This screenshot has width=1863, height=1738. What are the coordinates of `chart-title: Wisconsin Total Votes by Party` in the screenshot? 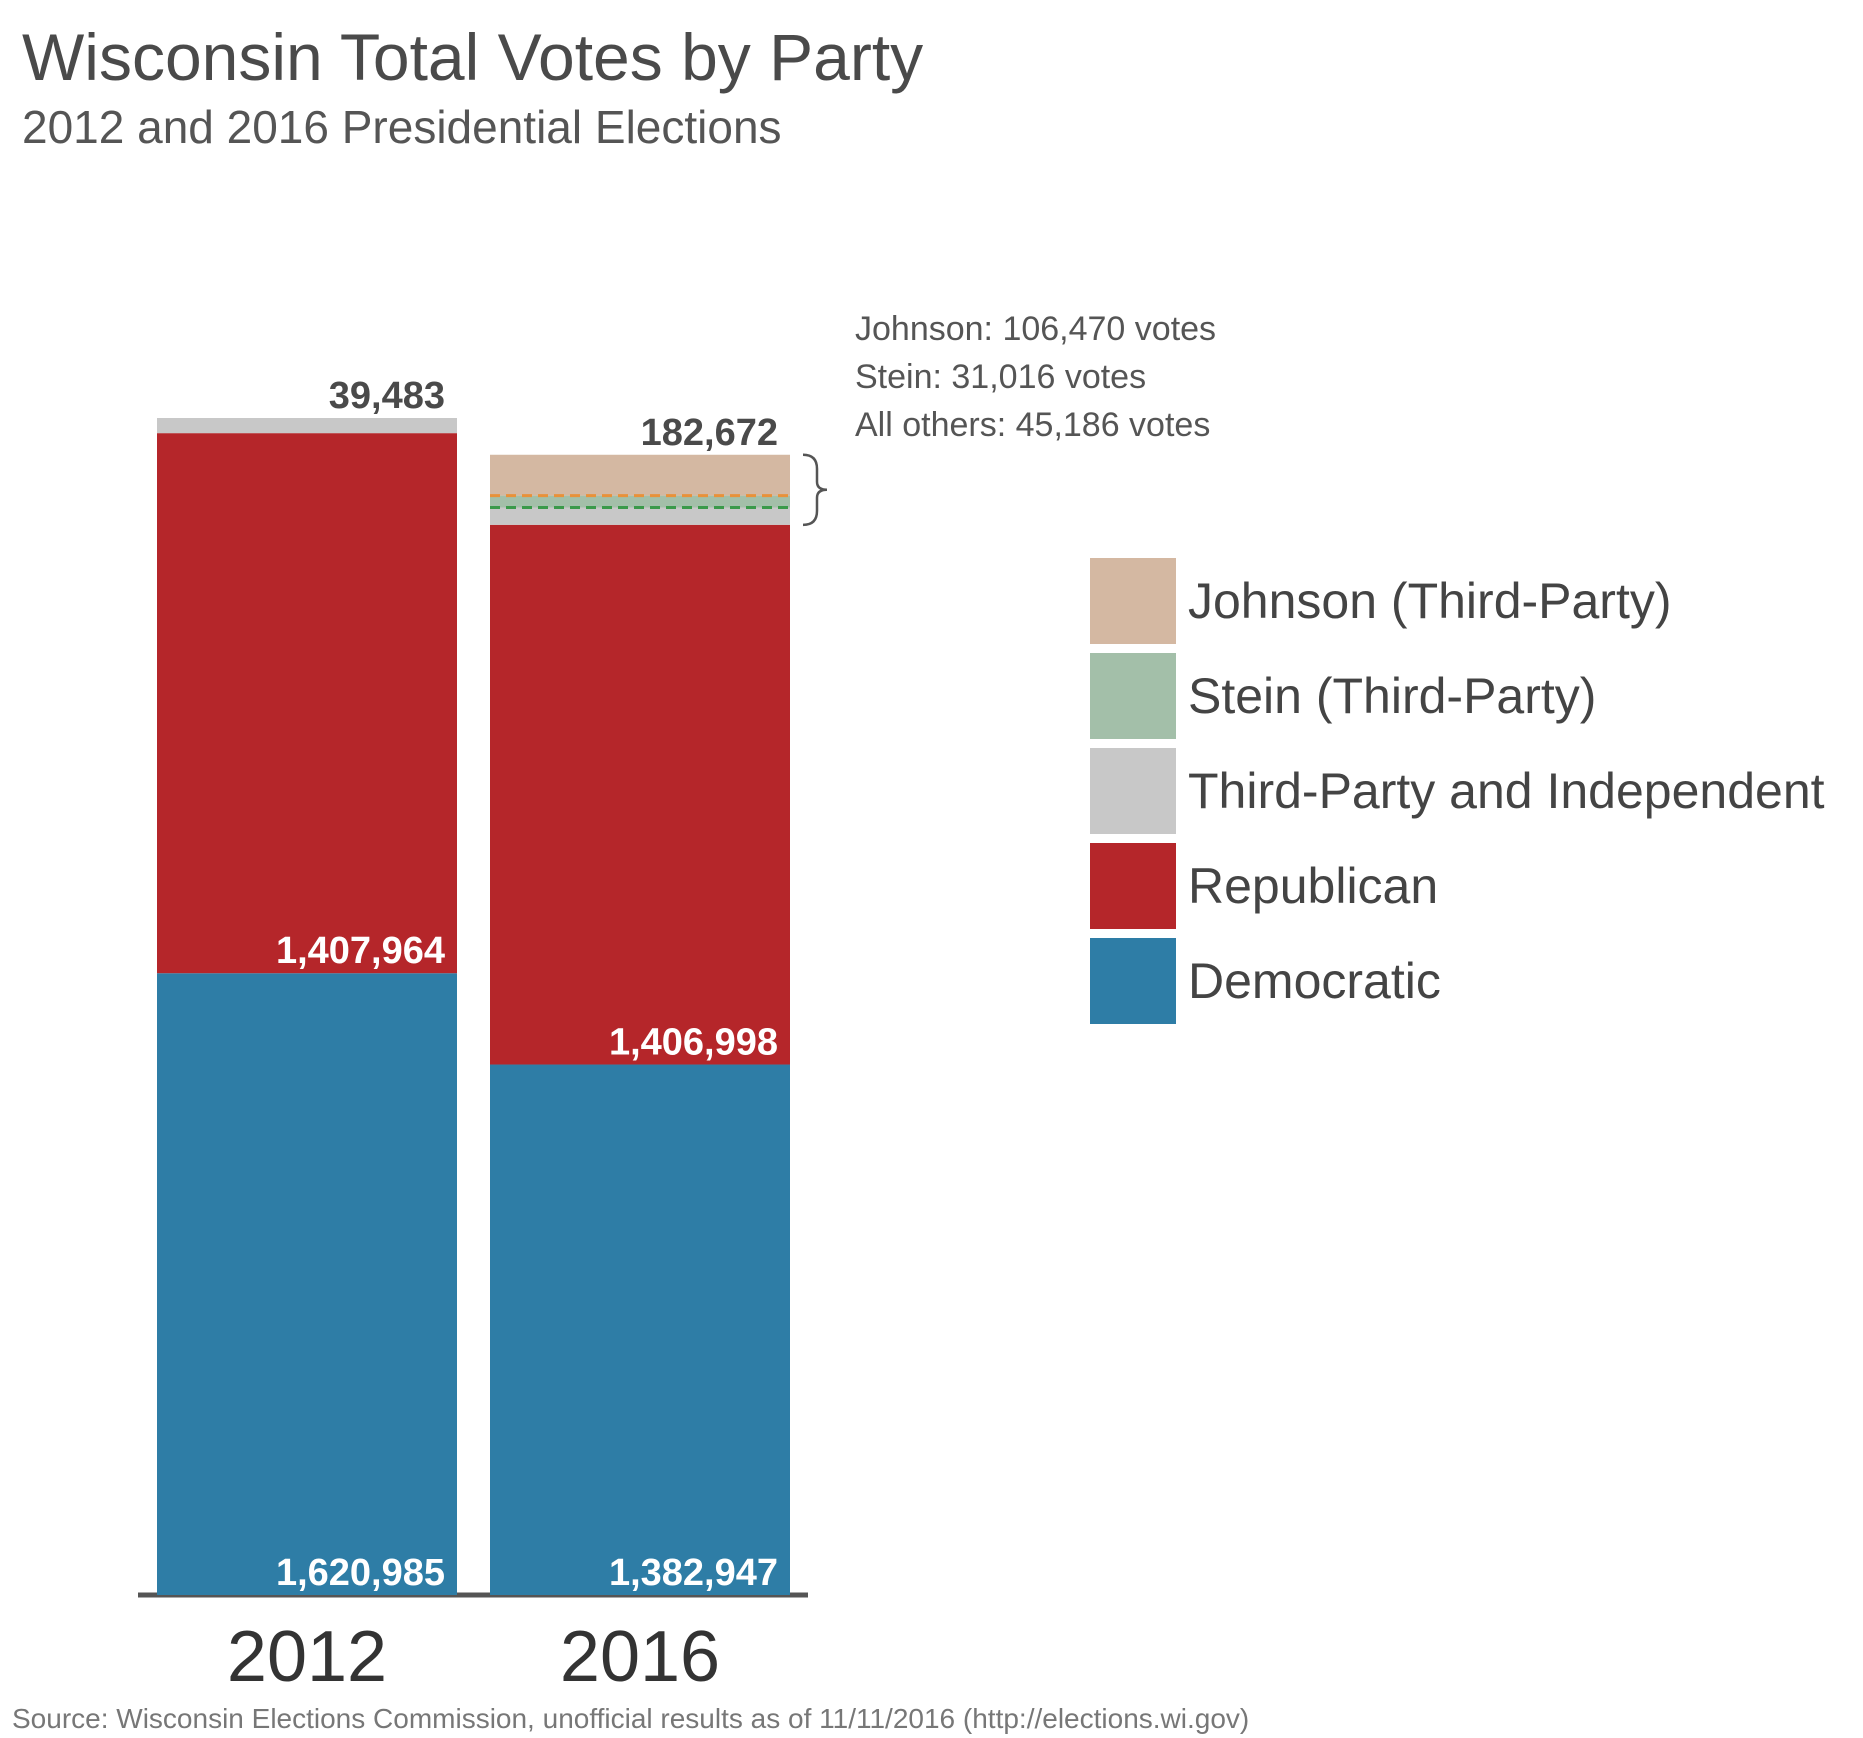 It's located at (472, 57).